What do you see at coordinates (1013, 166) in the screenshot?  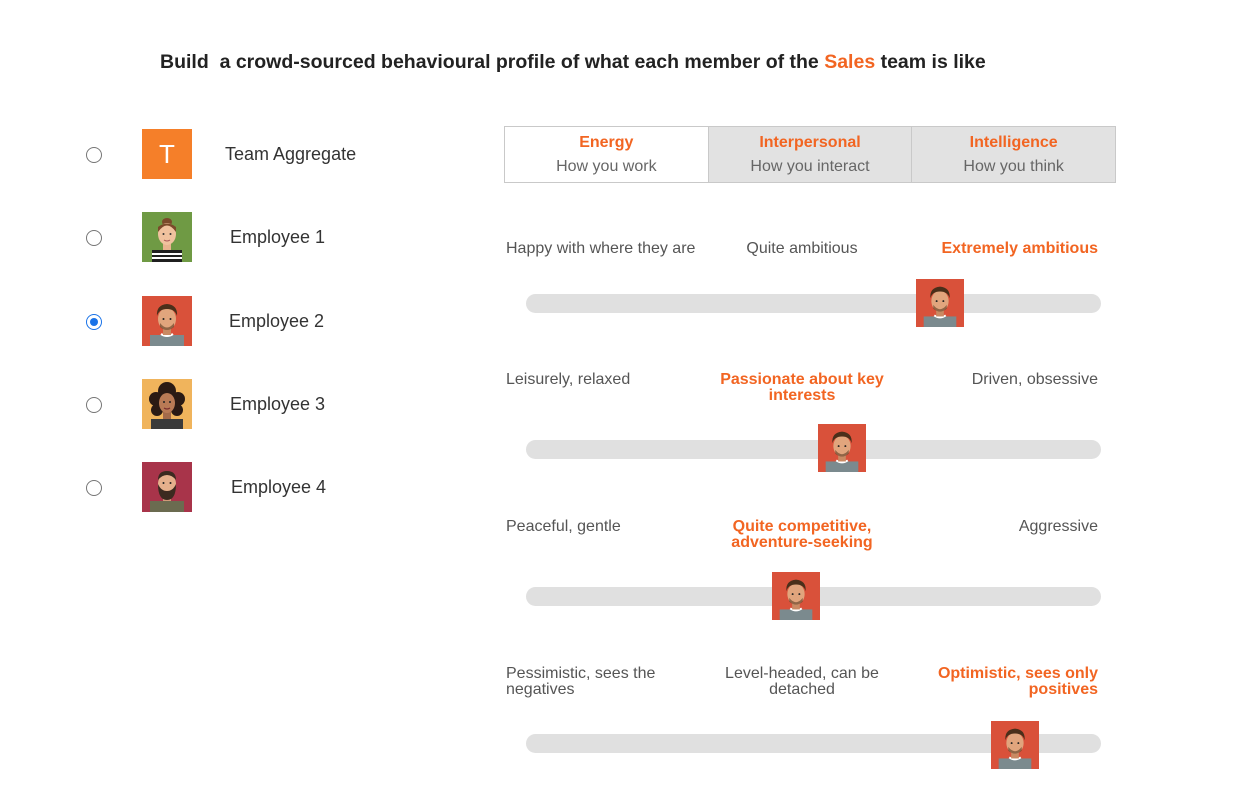 I see `tab-sublabel: How you think` at bounding box center [1013, 166].